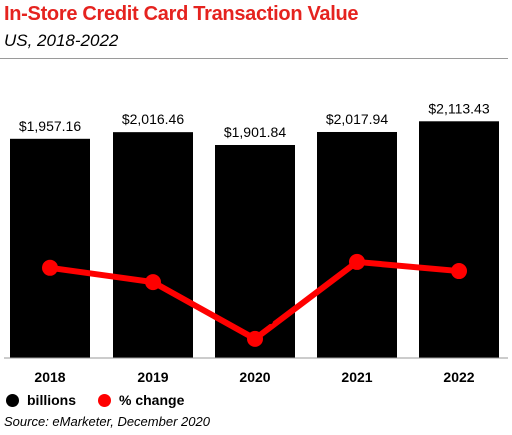 Image resolution: width=512 pixels, height=435 pixels. I want to click on bar-value-label-2021: $2,017.94, so click(357, 119).